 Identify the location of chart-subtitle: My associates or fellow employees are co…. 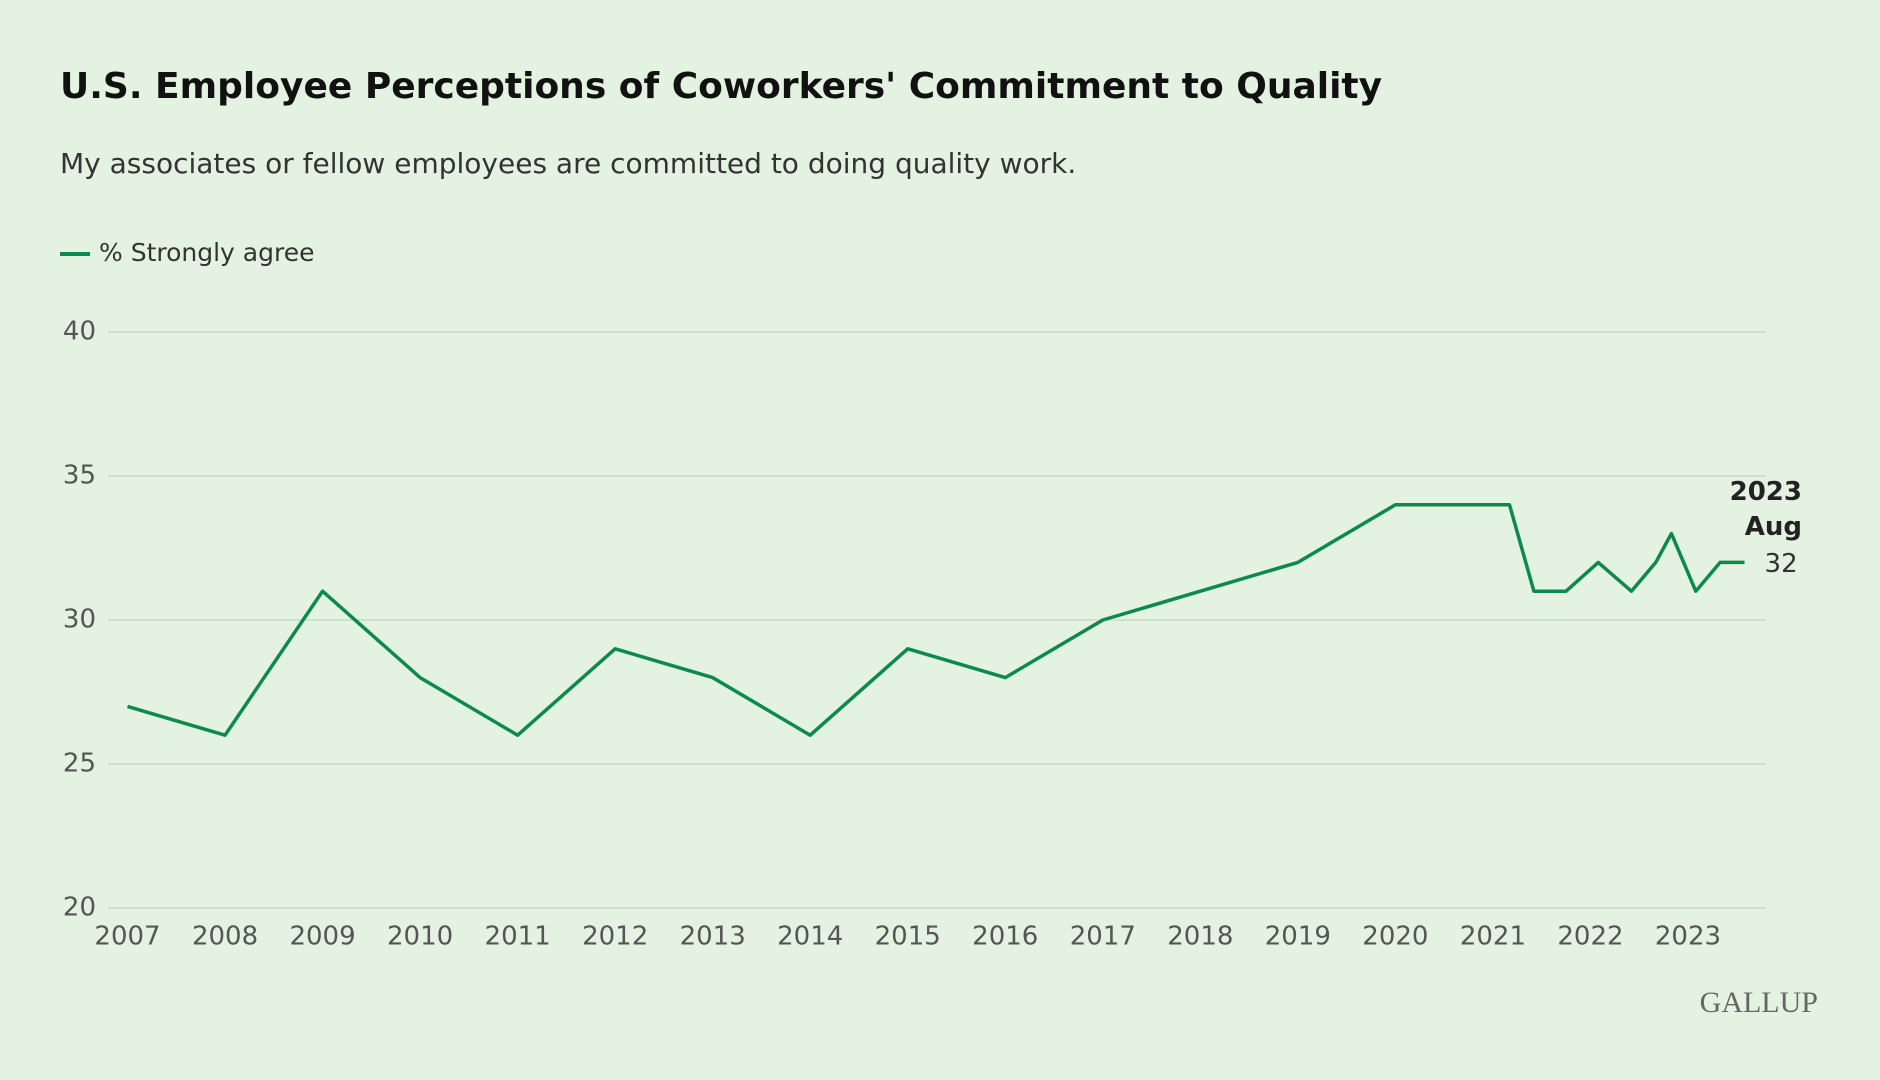
(568, 163).